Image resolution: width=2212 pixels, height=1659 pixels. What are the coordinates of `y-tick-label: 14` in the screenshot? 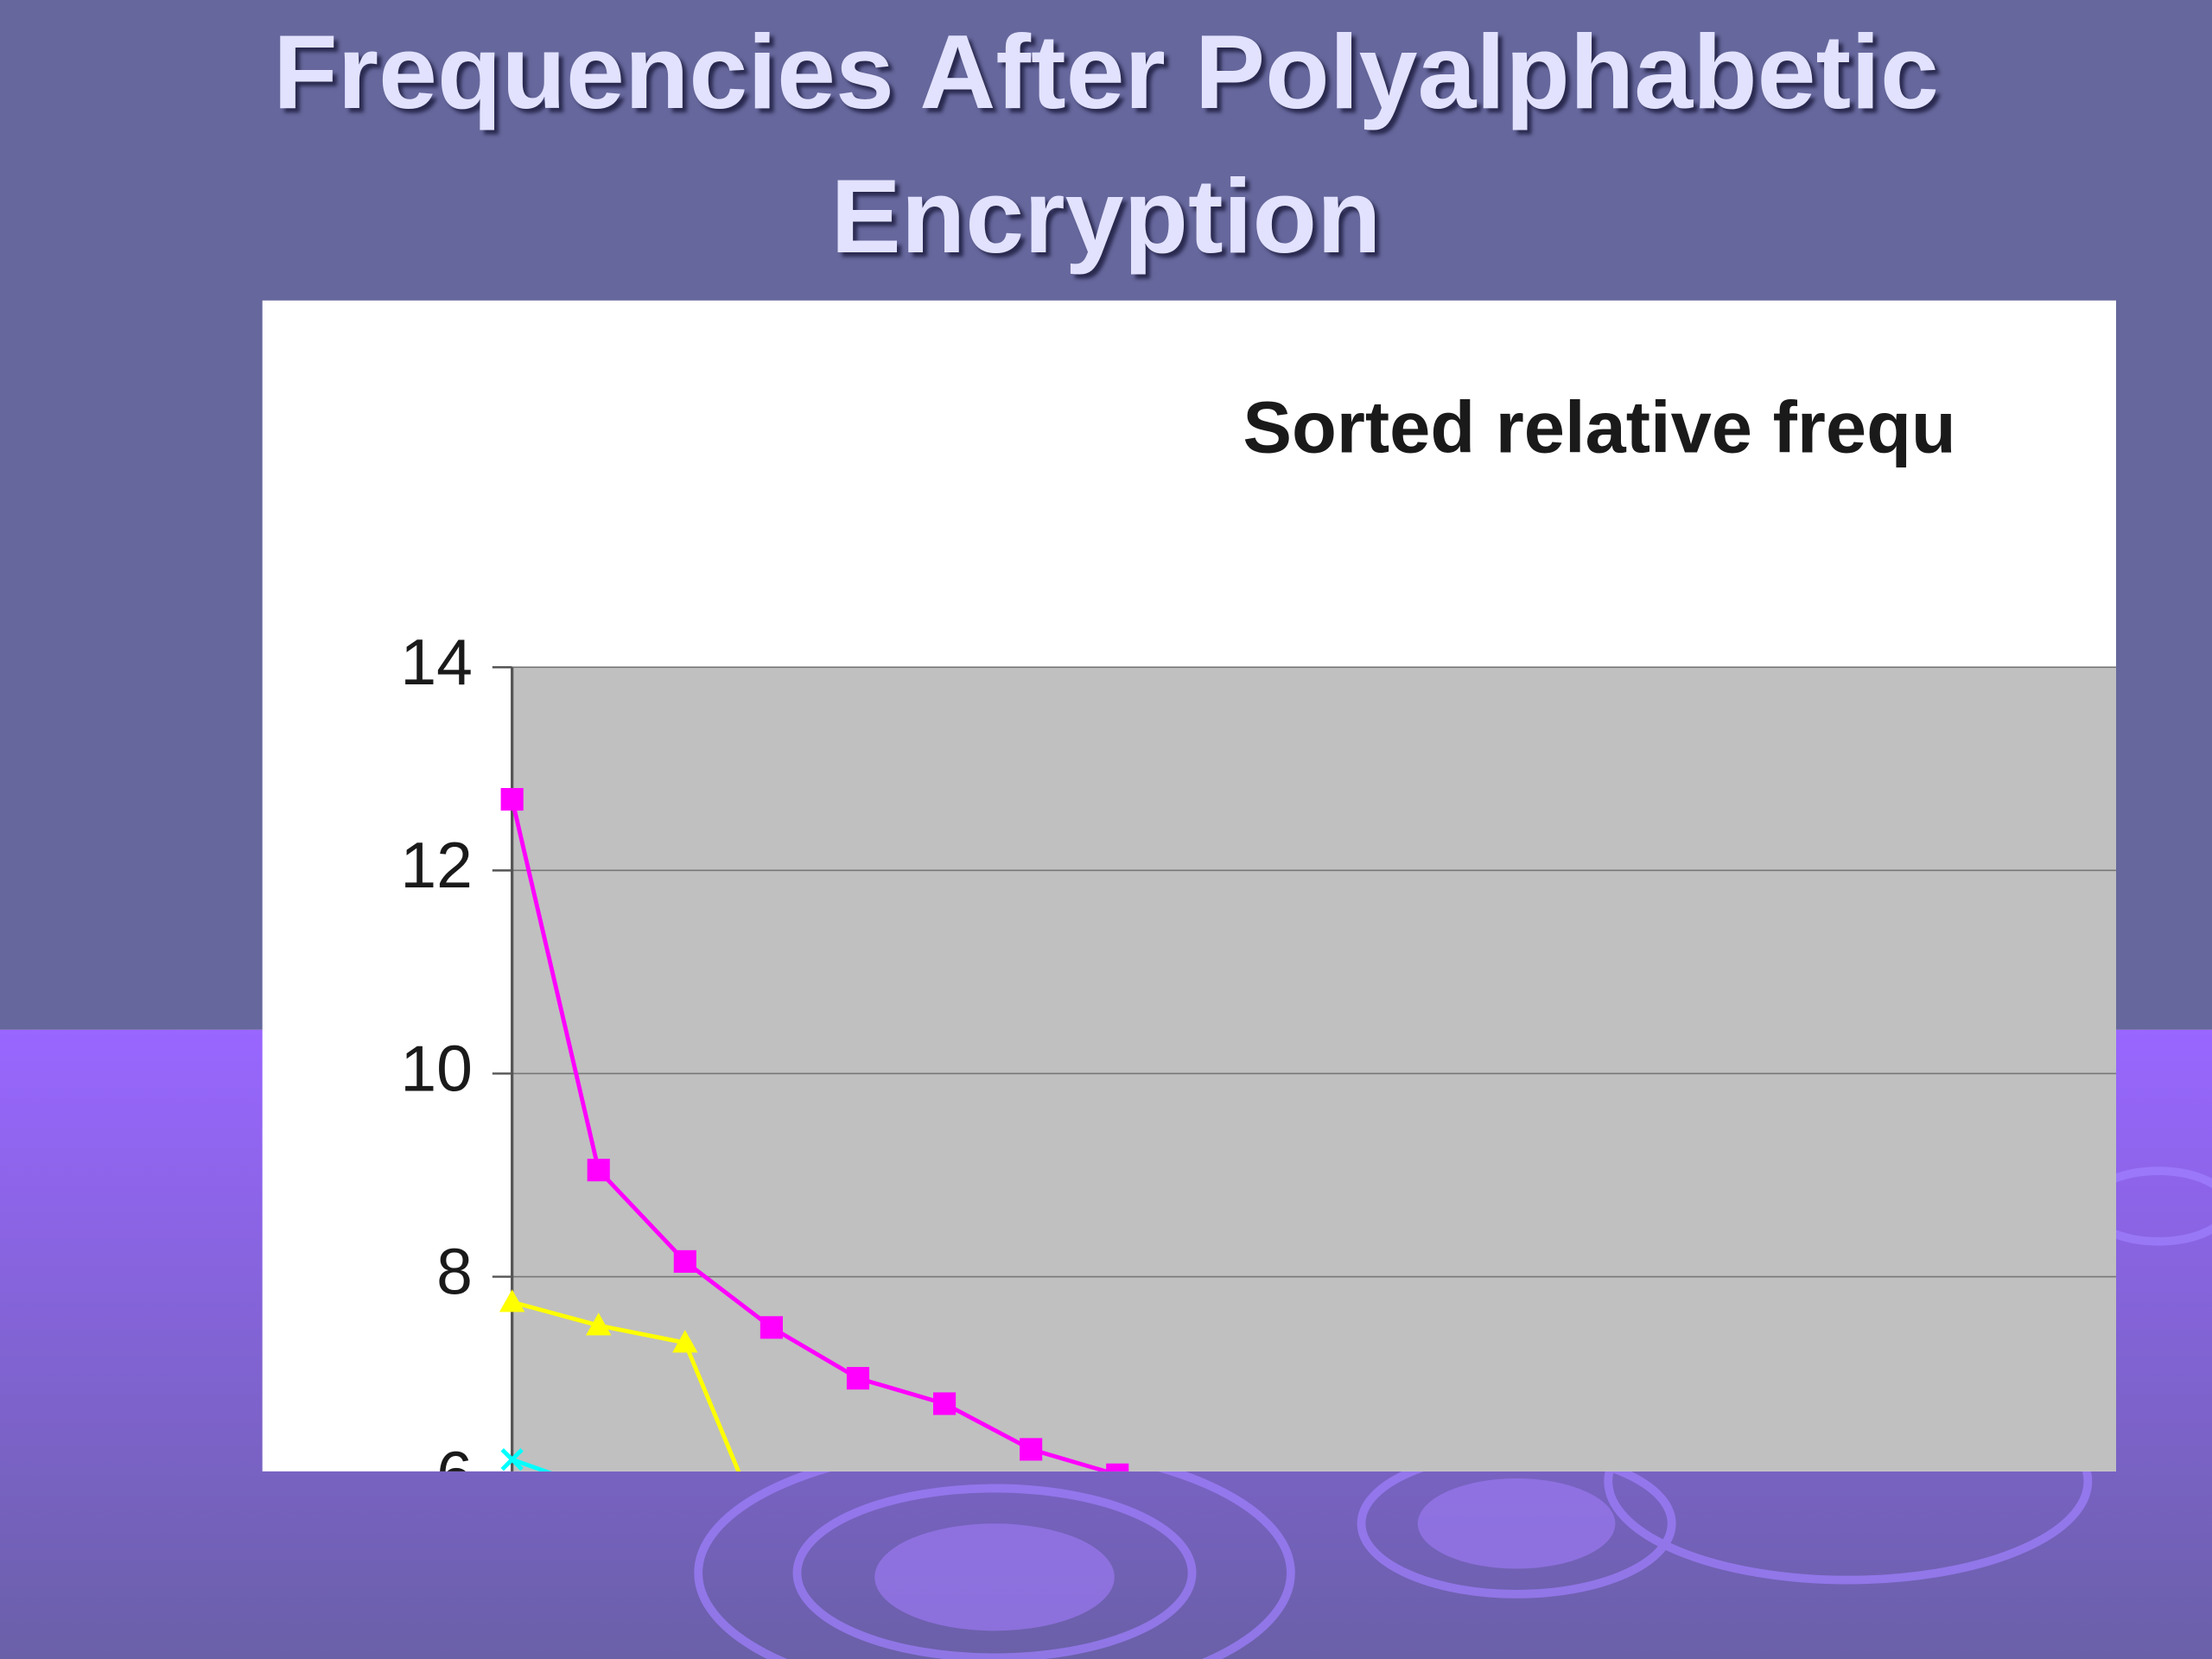 It's located at (436, 662).